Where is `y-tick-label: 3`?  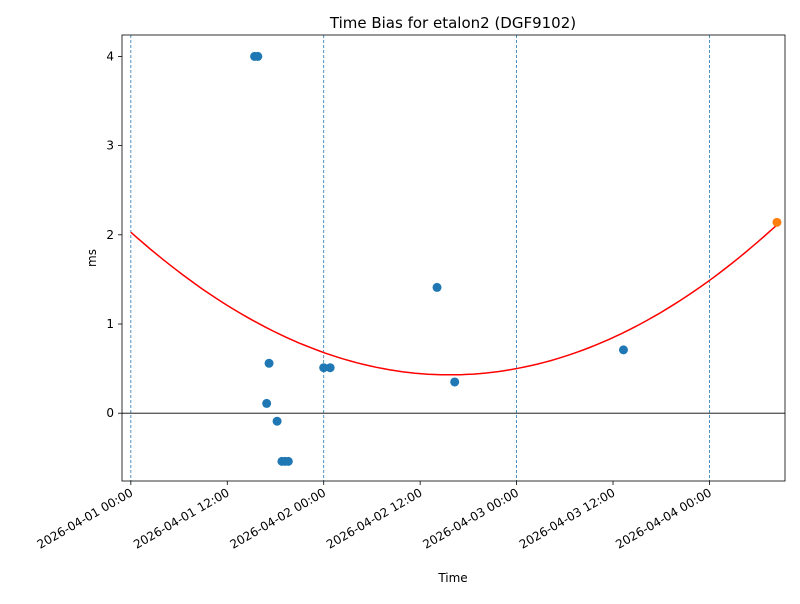
y-tick-label: 3 is located at coordinates (110, 146).